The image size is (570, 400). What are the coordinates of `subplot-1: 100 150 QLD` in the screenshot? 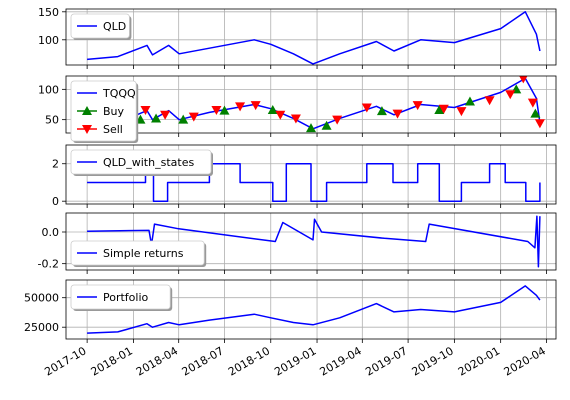 It's located at (297, 37).